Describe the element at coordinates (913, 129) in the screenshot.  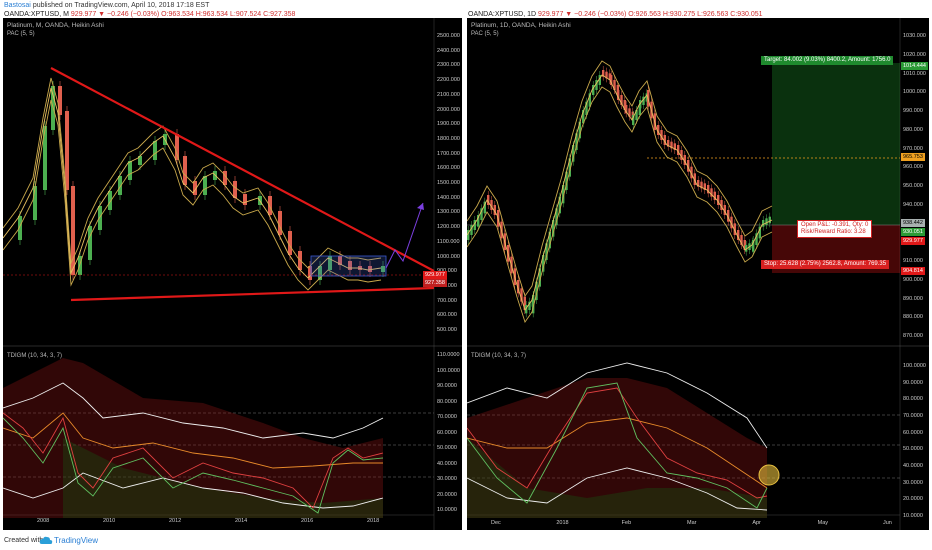
I see `right-price-tick: 980.000` at that location.